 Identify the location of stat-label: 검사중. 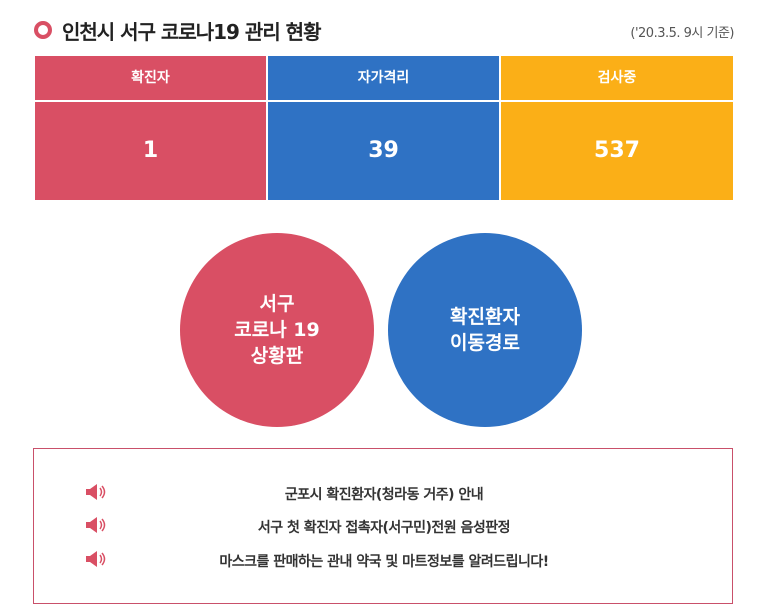
(617, 79).